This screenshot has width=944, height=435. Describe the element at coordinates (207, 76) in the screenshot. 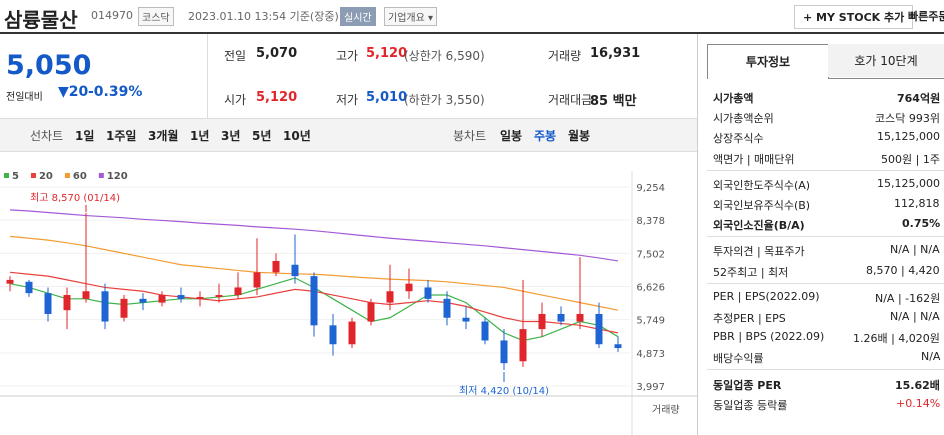

I see `divider` at that location.